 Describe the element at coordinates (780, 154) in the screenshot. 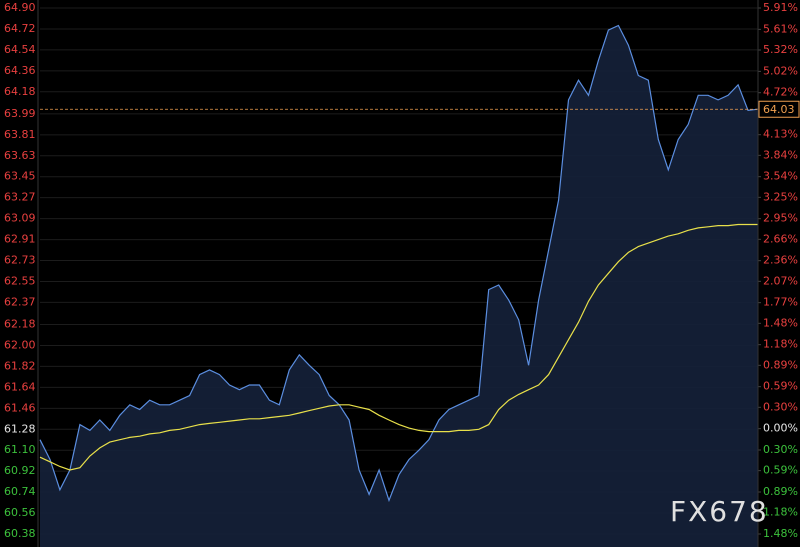

I see `y2-tick-label: 3.84%` at that location.